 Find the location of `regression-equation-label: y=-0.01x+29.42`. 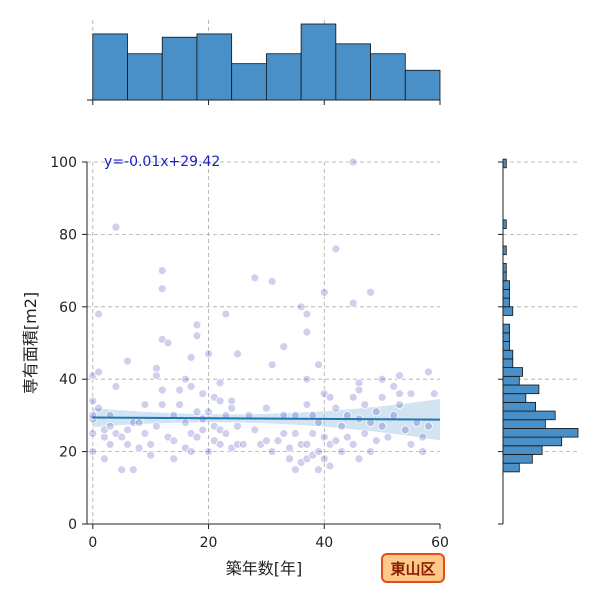

regression-equation-label: y=-0.01x+29.42 is located at coordinates (162, 162).